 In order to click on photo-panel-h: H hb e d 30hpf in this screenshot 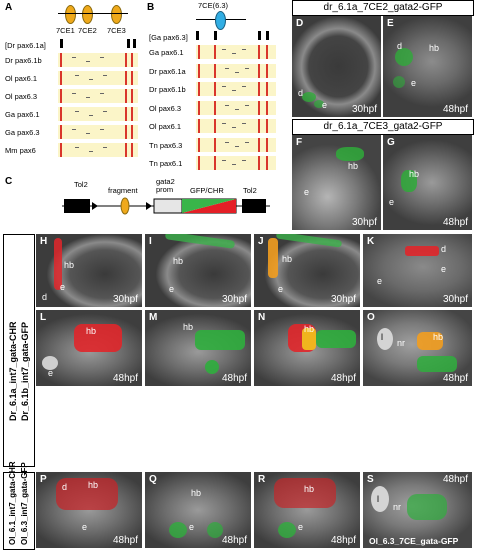, I will do `click(89, 270)`.